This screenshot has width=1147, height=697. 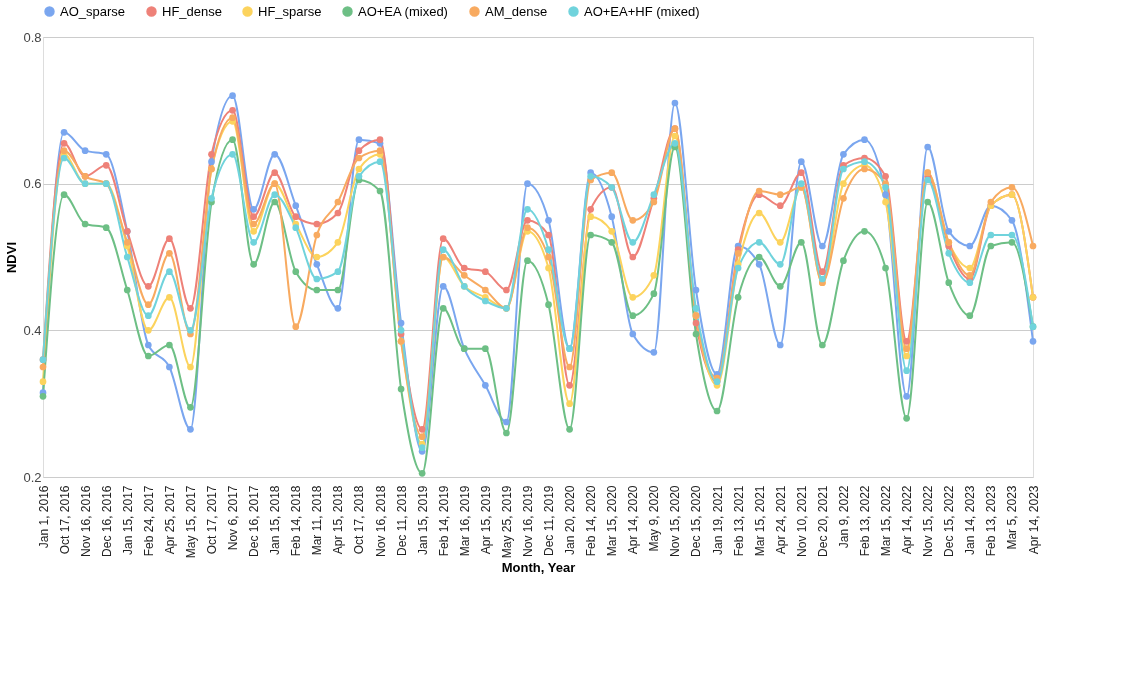 I want to click on x-tick-label: Dec 16, 2017, so click(x=254, y=521).